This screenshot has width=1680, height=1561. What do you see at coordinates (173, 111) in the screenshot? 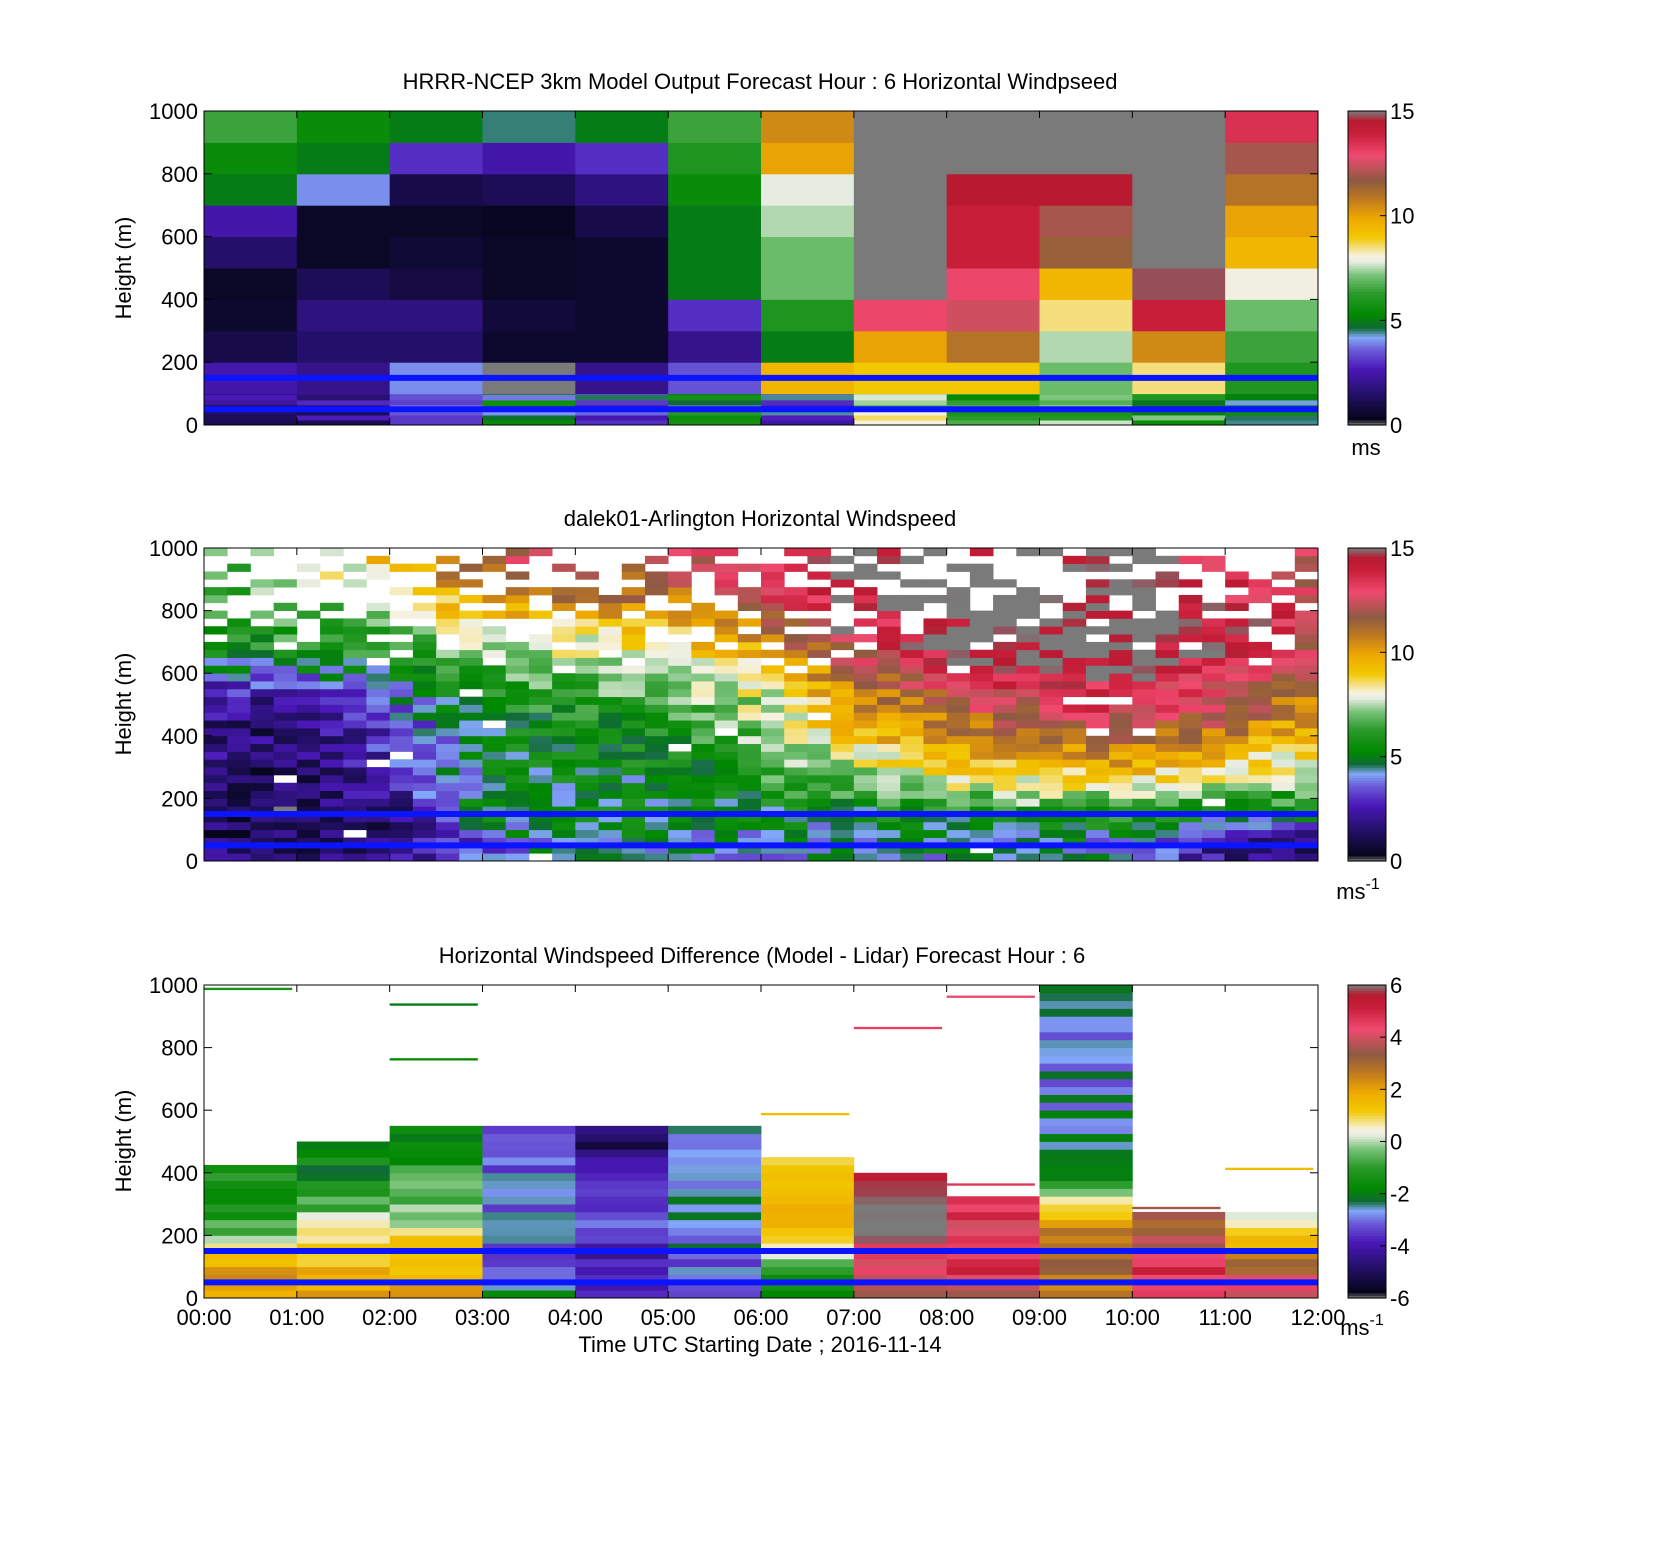
I see `y-tick-label: 1000` at bounding box center [173, 111].